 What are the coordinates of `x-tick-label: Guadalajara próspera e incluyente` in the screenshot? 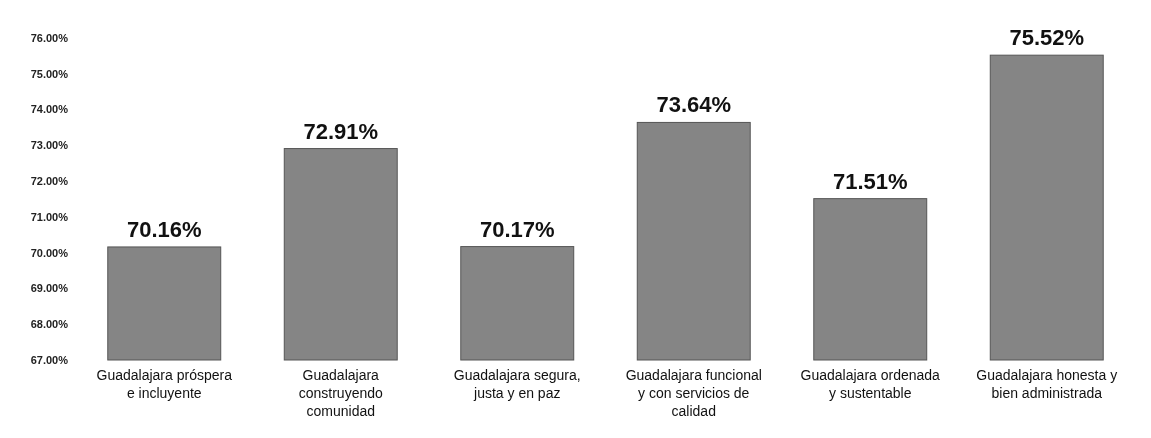 It's located at (164, 384).